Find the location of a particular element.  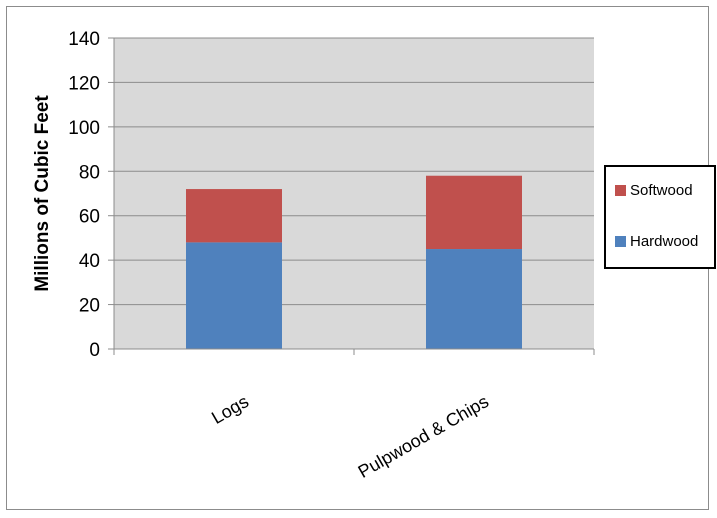

legend-box is located at coordinates (660, 217).